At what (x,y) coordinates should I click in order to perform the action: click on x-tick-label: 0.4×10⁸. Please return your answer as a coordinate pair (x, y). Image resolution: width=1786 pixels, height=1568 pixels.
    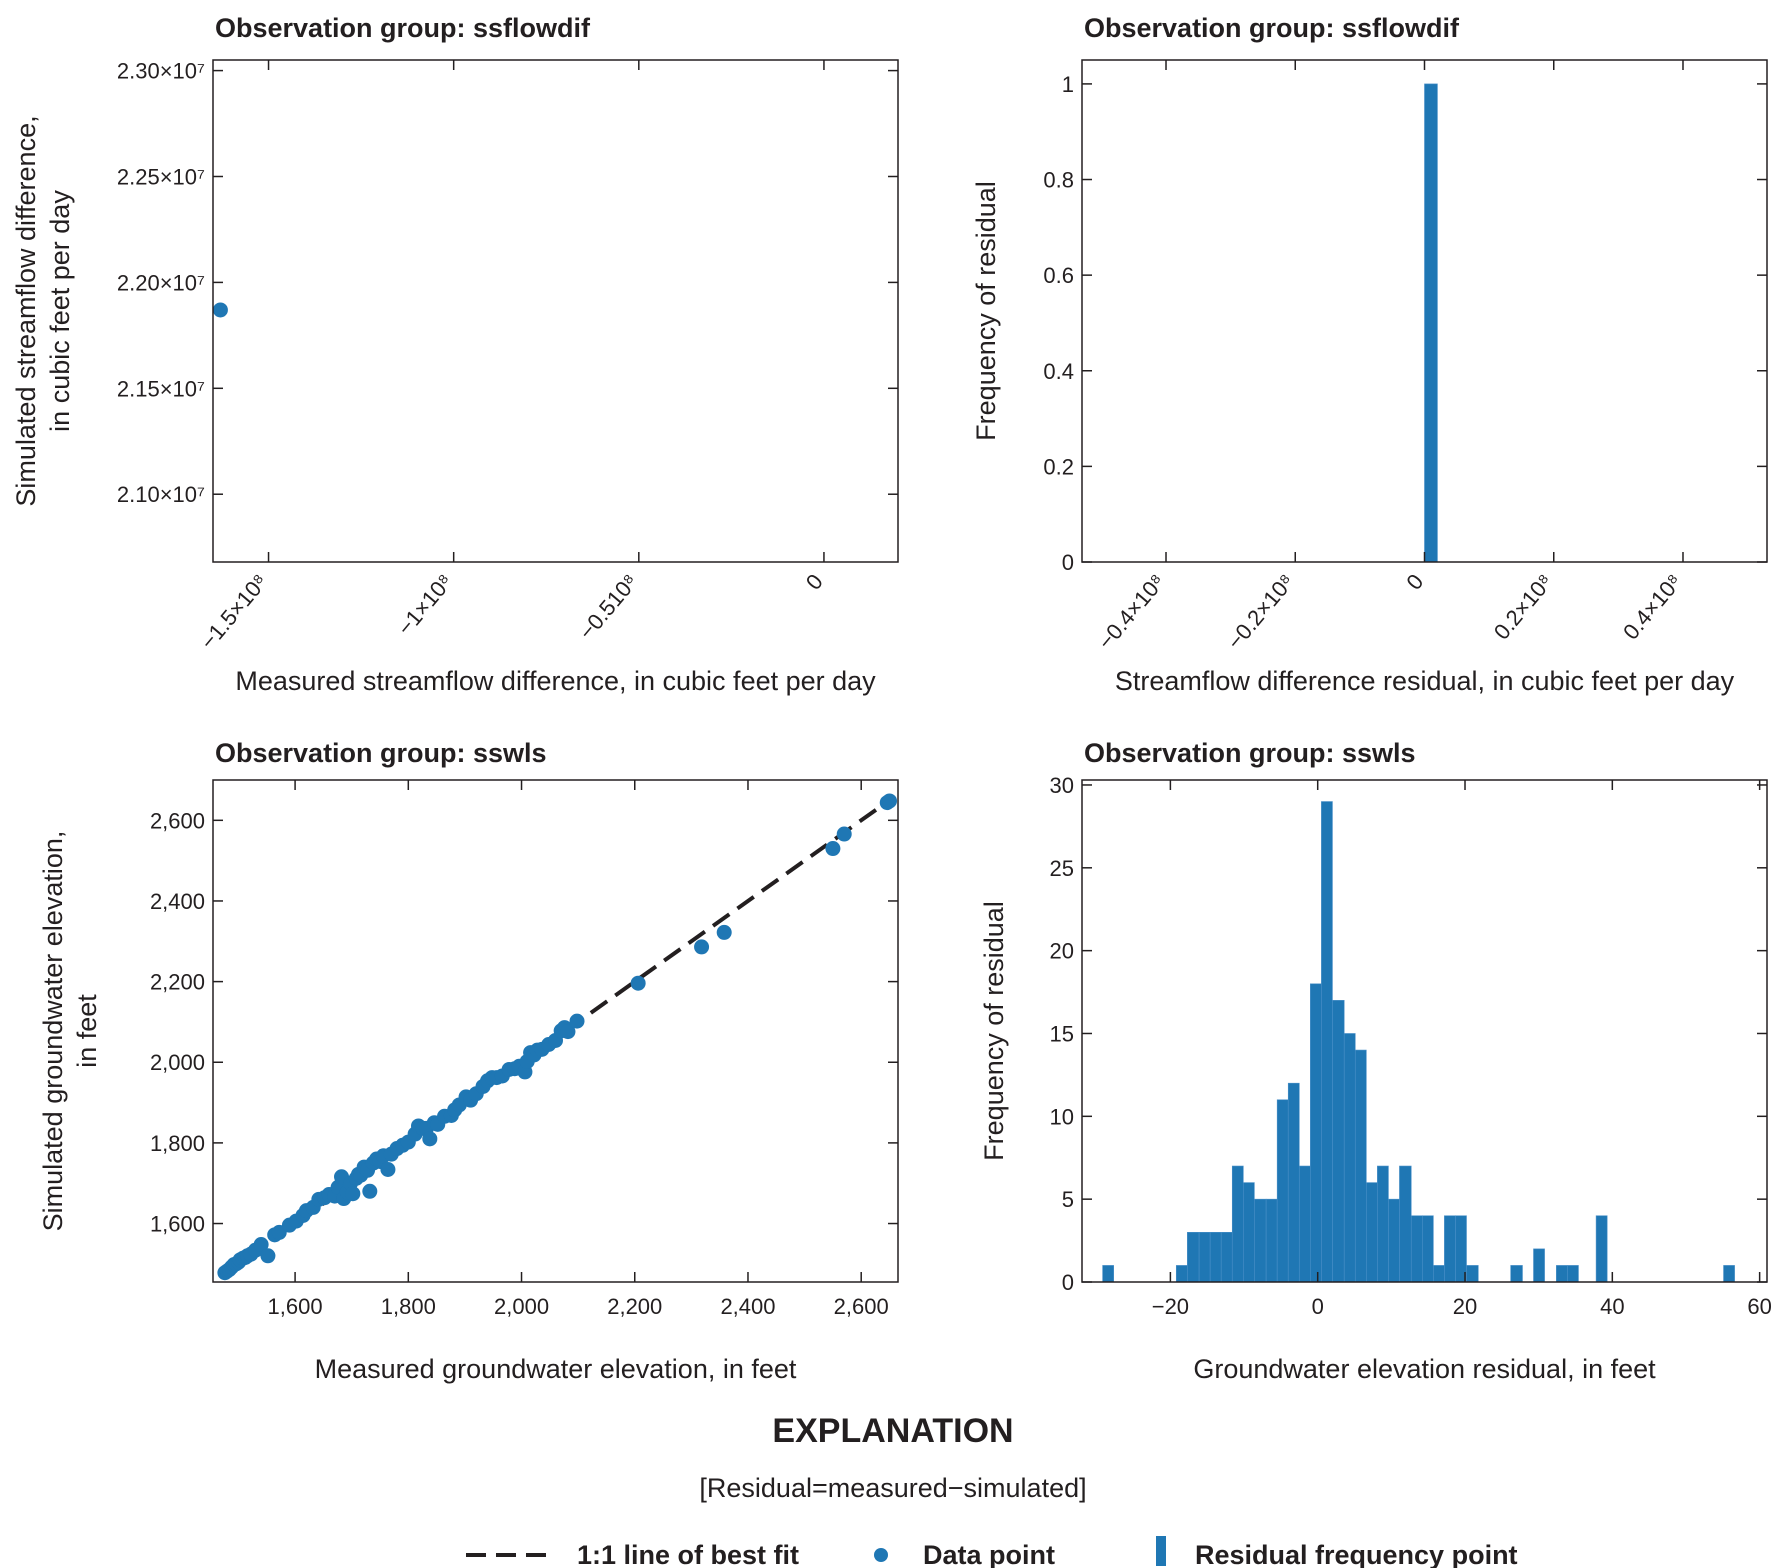
    Looking at the image, I should click on (1652, 606).